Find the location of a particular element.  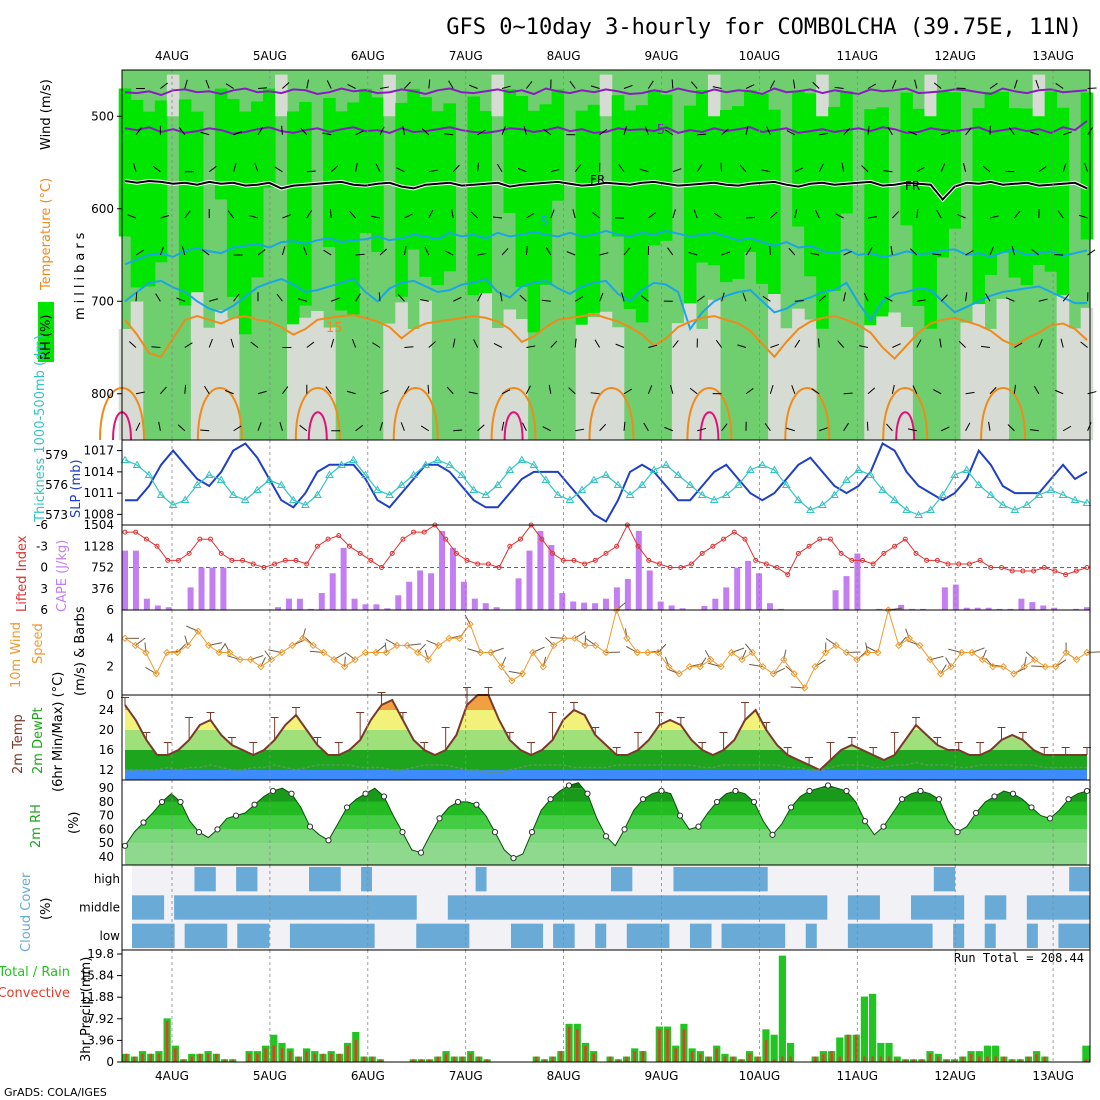

precip-tick-label: 11.88 is located at coordinates (97, 997).